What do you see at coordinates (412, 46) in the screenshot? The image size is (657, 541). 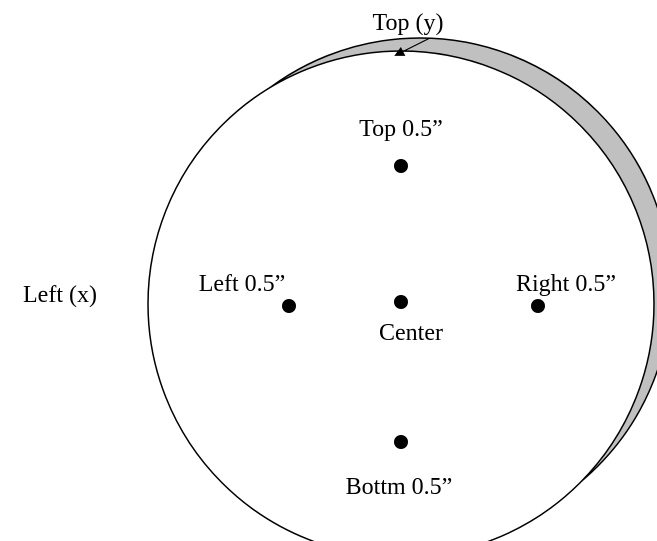 I see `arrow` at bounding box center [412, 46].